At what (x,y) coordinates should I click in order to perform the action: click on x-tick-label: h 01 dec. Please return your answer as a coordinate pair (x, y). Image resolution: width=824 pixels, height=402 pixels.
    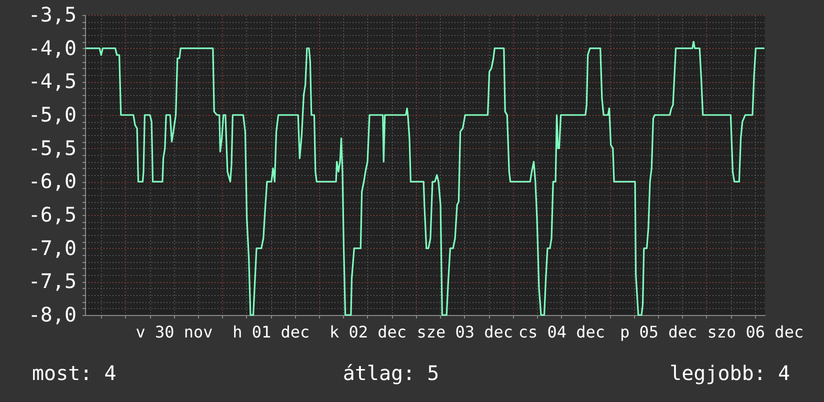
    Looking at the image, I should click on (271, 332).